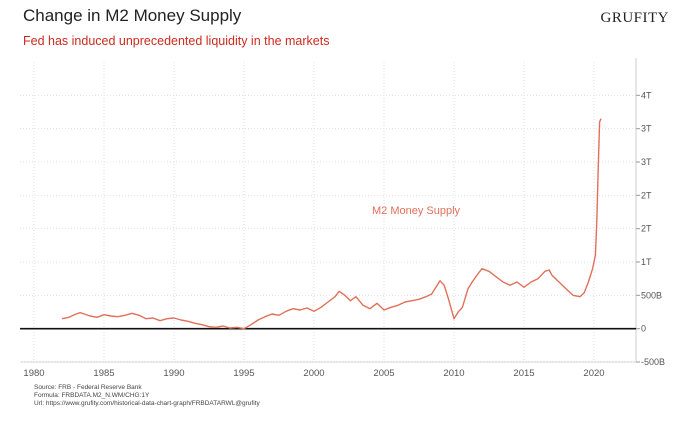 Image resolution: width=679 pixels, height=424 pixels. I want to click on brand-logo: GRUFITY, so click(634, 18).